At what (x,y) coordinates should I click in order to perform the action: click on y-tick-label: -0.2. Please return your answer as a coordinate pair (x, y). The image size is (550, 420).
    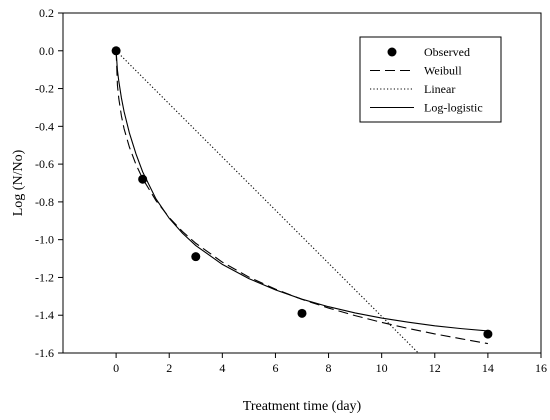
    Looking at the image, I should click on (44, 89).